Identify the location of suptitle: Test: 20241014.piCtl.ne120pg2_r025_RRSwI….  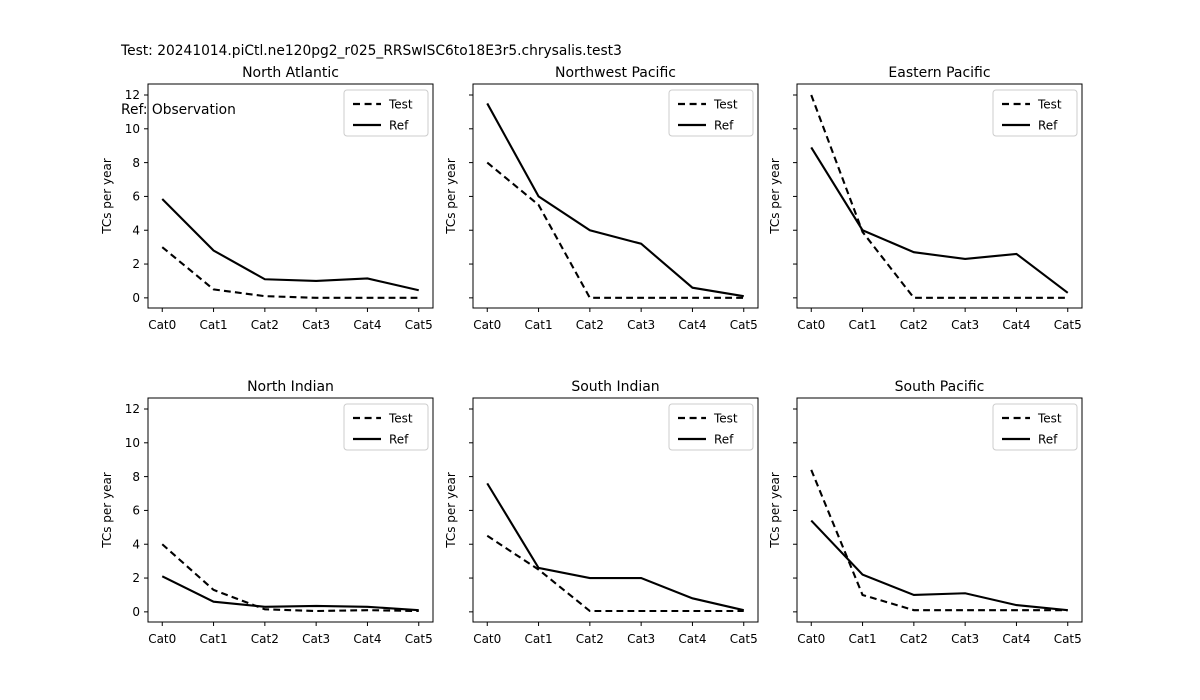
(371, 81).